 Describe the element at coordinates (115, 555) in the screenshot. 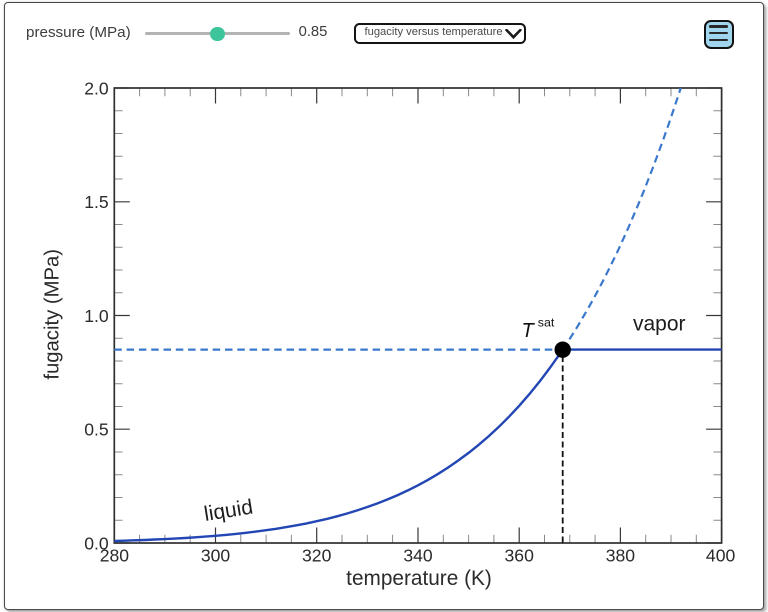

I see `svg-text: 280` at that location.